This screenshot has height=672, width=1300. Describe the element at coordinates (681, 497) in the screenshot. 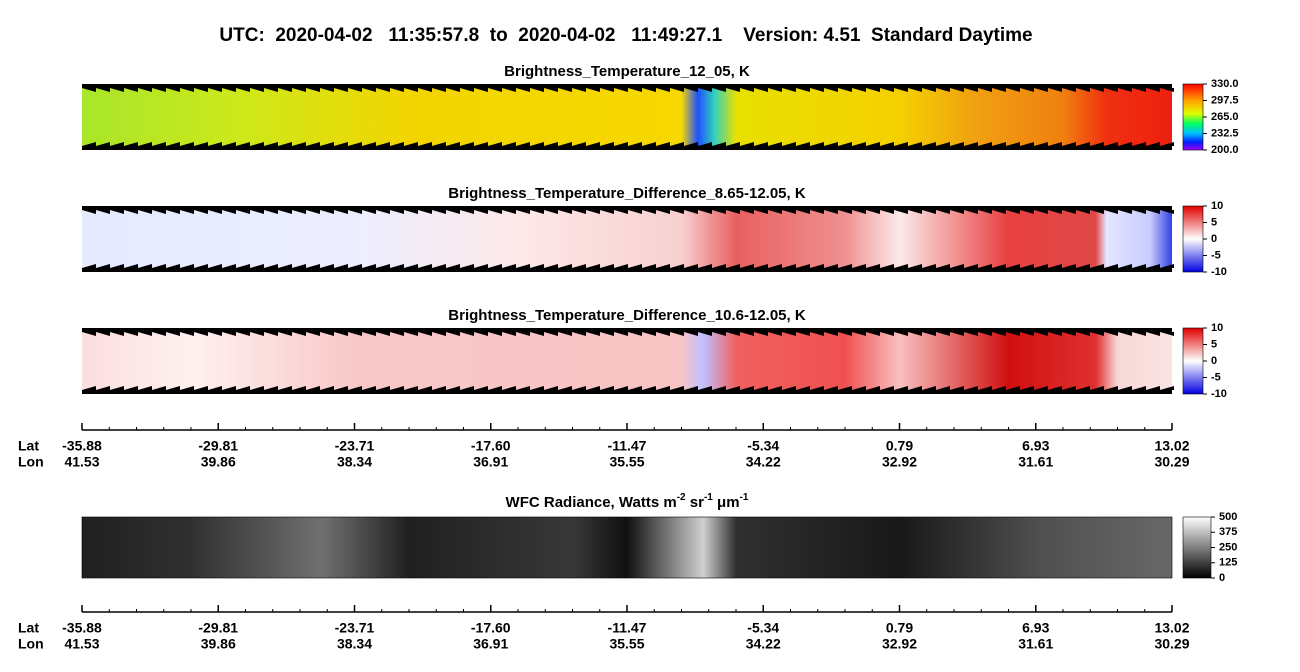

I see `title-part: -2` at that location.